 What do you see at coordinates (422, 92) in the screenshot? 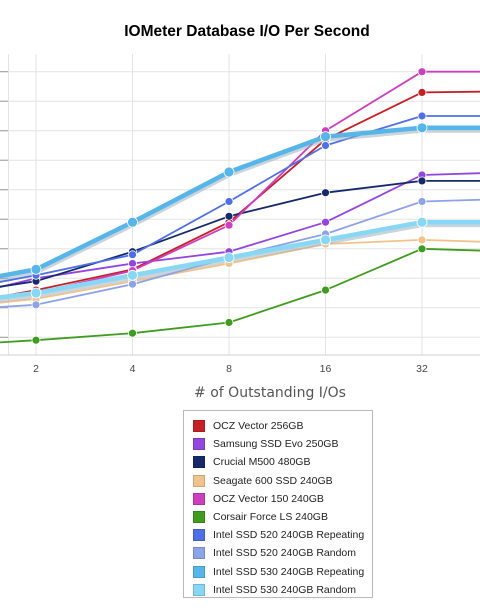
I see `data-point-ocz-vector-256gb` at bounding box center [422, 92].